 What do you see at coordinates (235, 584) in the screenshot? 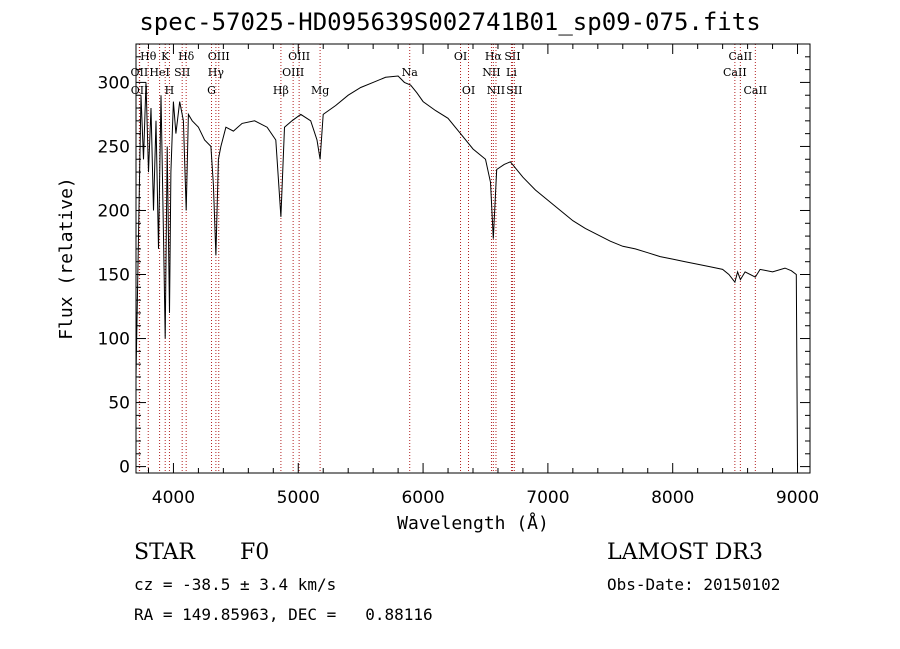
I see `redshift-cz: cz = -38.5 ± 3.4 km/s` at bounding box center [235, 584].